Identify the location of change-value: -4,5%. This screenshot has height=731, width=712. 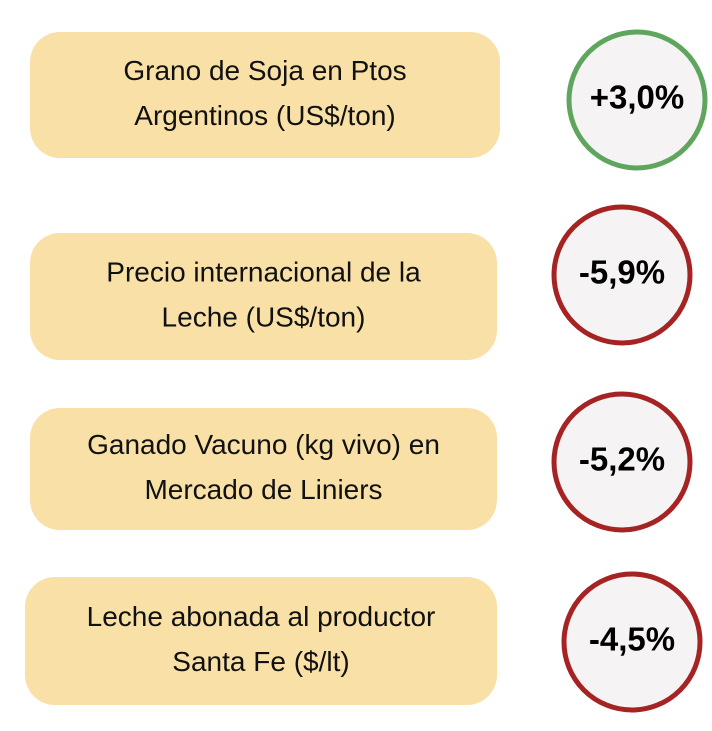
(632, 639).